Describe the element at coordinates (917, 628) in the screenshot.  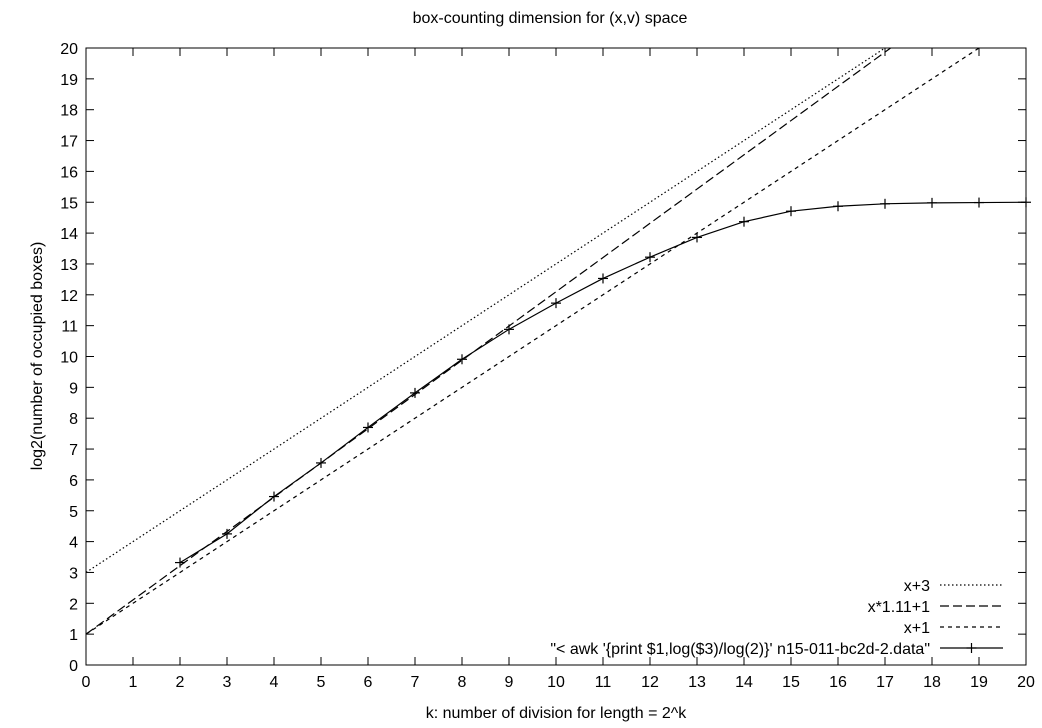
I see `legend-label: x+1` at that location.